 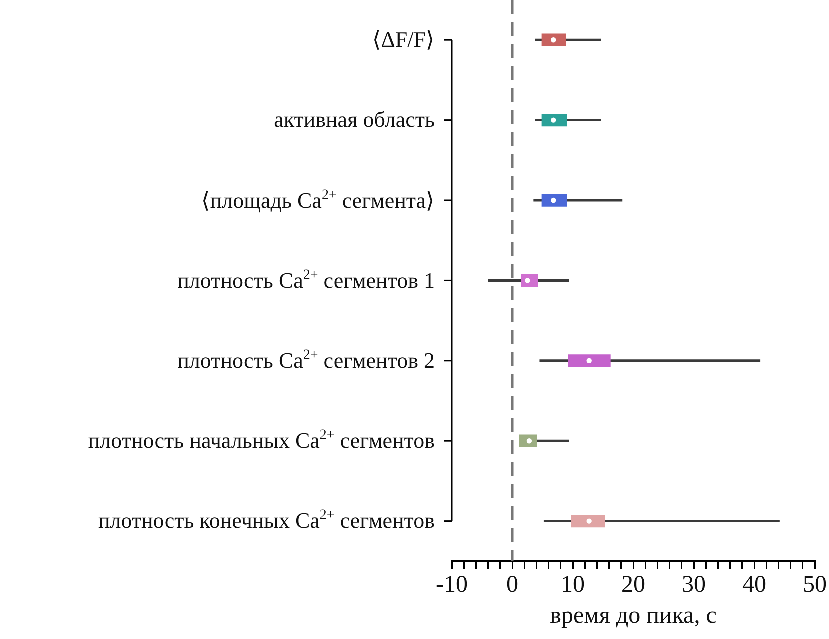 What do you see at coordinates (512, 585) in the screenshot?
I see `x-tick-label: 0` at bounding box center [512, 585].